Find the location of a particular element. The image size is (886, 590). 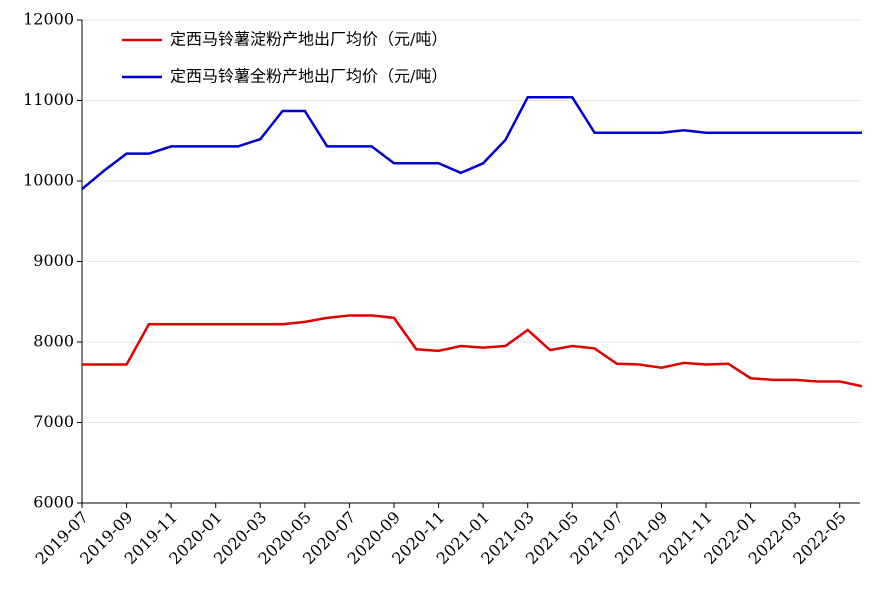

y-tick-label: 9000 is located at coordinates (53, 260).